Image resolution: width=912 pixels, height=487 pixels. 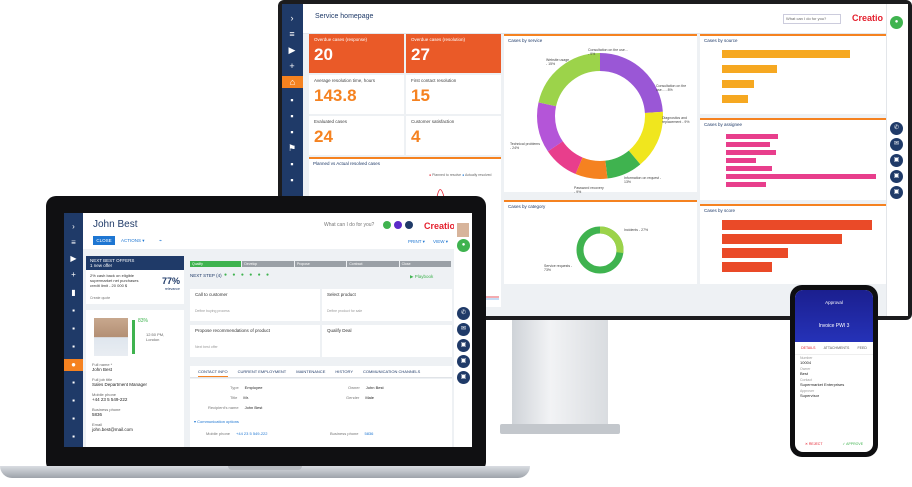 What do you see at coordinates (112, 260) in the screenshot?
I see `nbo-title: NEXT BEST OFFERS` at bounding box center [112, 260].